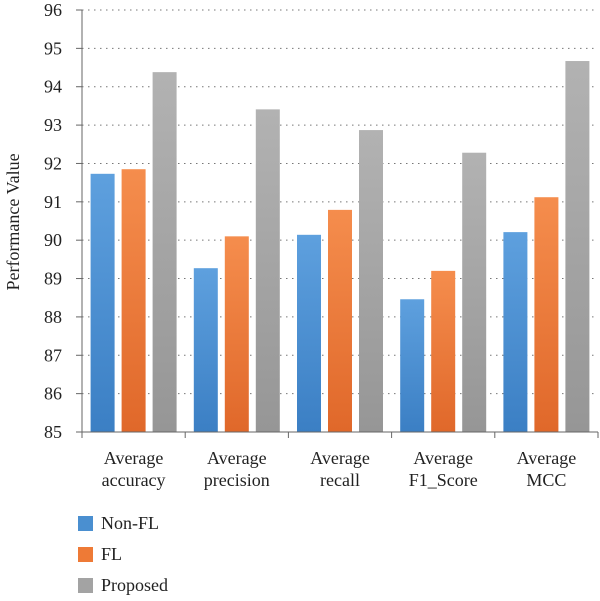  I want to click on legend-swatch-non-fl, so click(85, 523).